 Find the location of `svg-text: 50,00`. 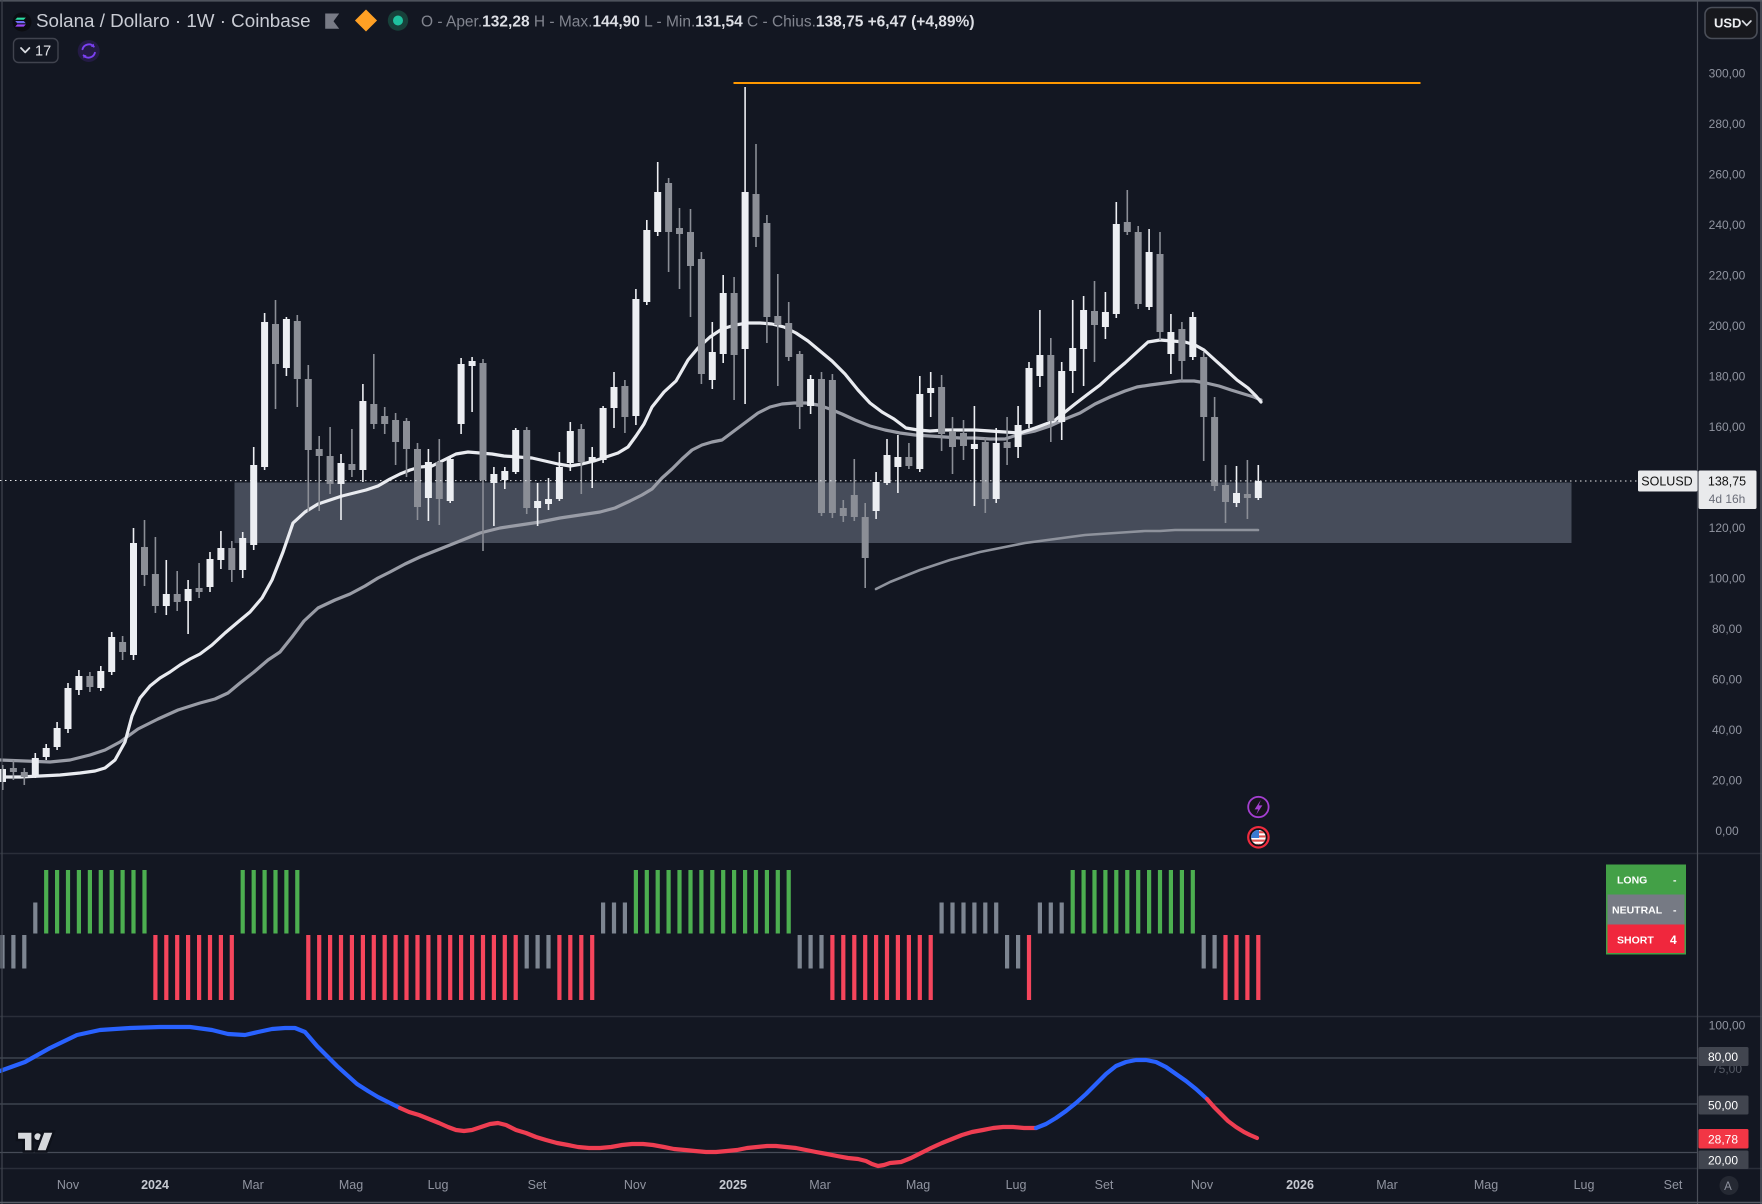

svg-text: 50,00 is located at coordinates (1723, 1106).